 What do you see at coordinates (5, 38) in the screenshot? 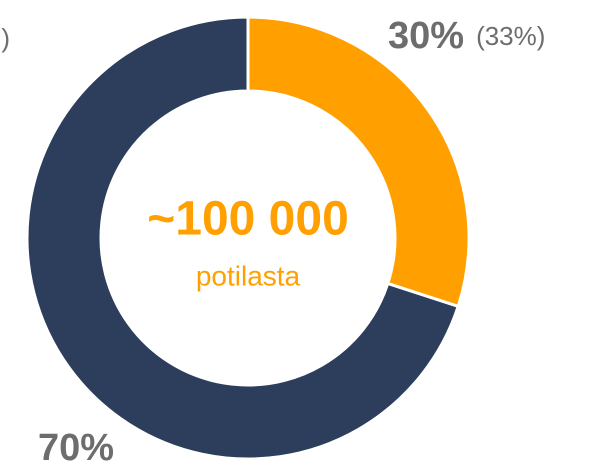
I see `annotation: )` at bounding box center [5, 38].